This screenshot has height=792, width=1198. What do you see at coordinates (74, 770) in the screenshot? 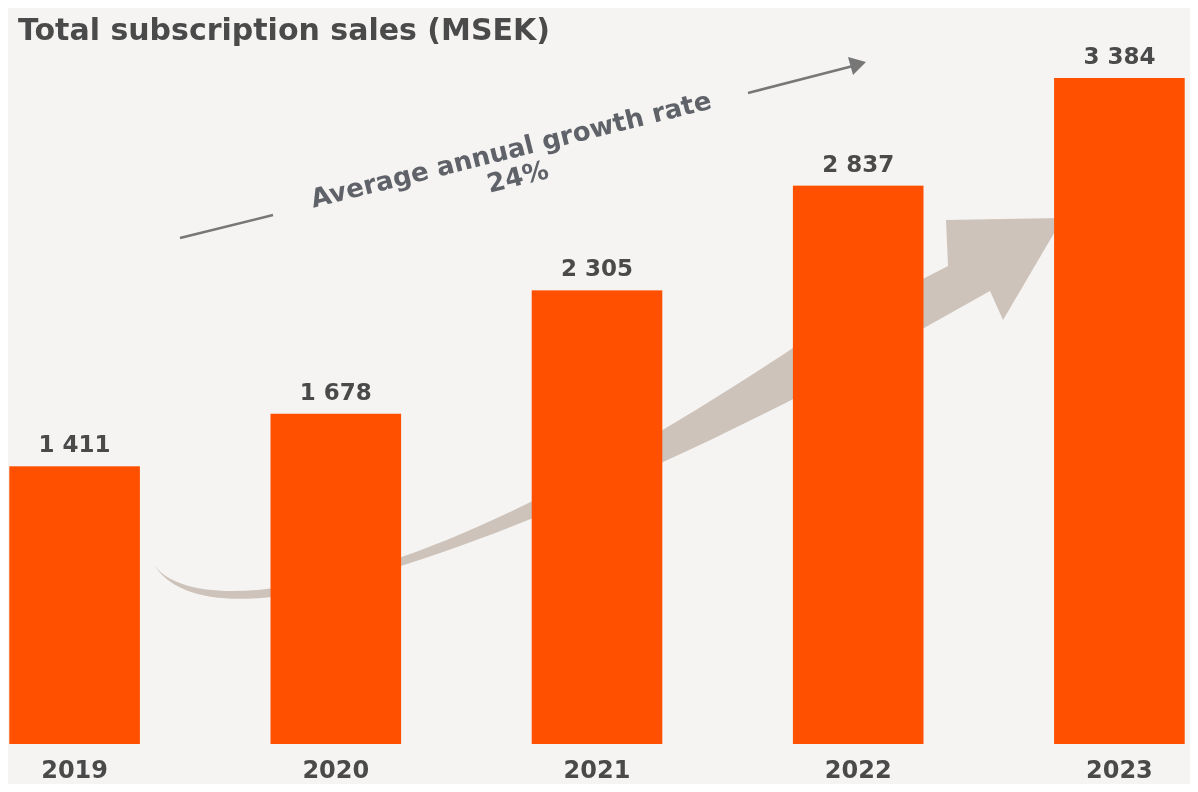
I see `x-tick-label: 2019` at bounding box center [74, 770].